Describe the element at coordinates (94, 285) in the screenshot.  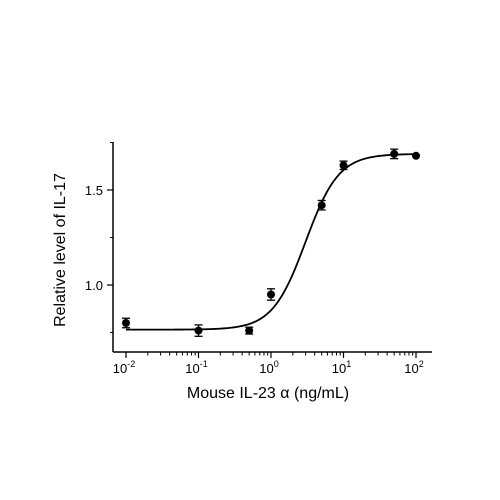
I see `y-tick-label: 1.0` at that location.